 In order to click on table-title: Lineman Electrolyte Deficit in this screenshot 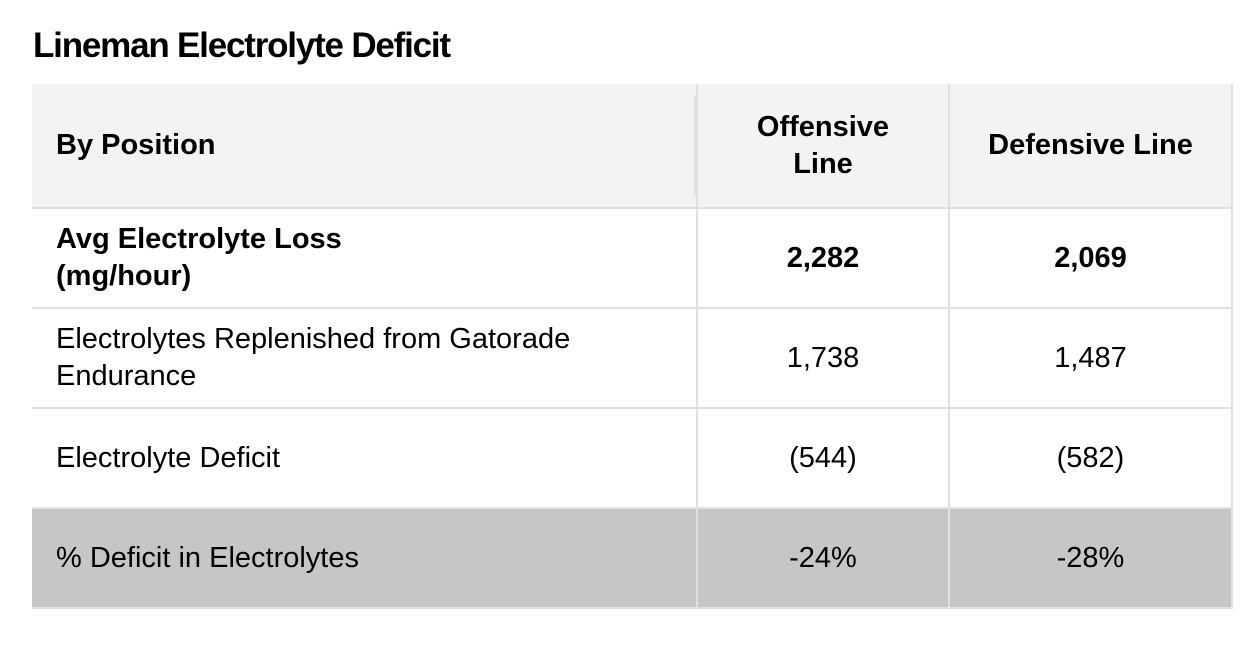, I will do `click(242, 45)`.